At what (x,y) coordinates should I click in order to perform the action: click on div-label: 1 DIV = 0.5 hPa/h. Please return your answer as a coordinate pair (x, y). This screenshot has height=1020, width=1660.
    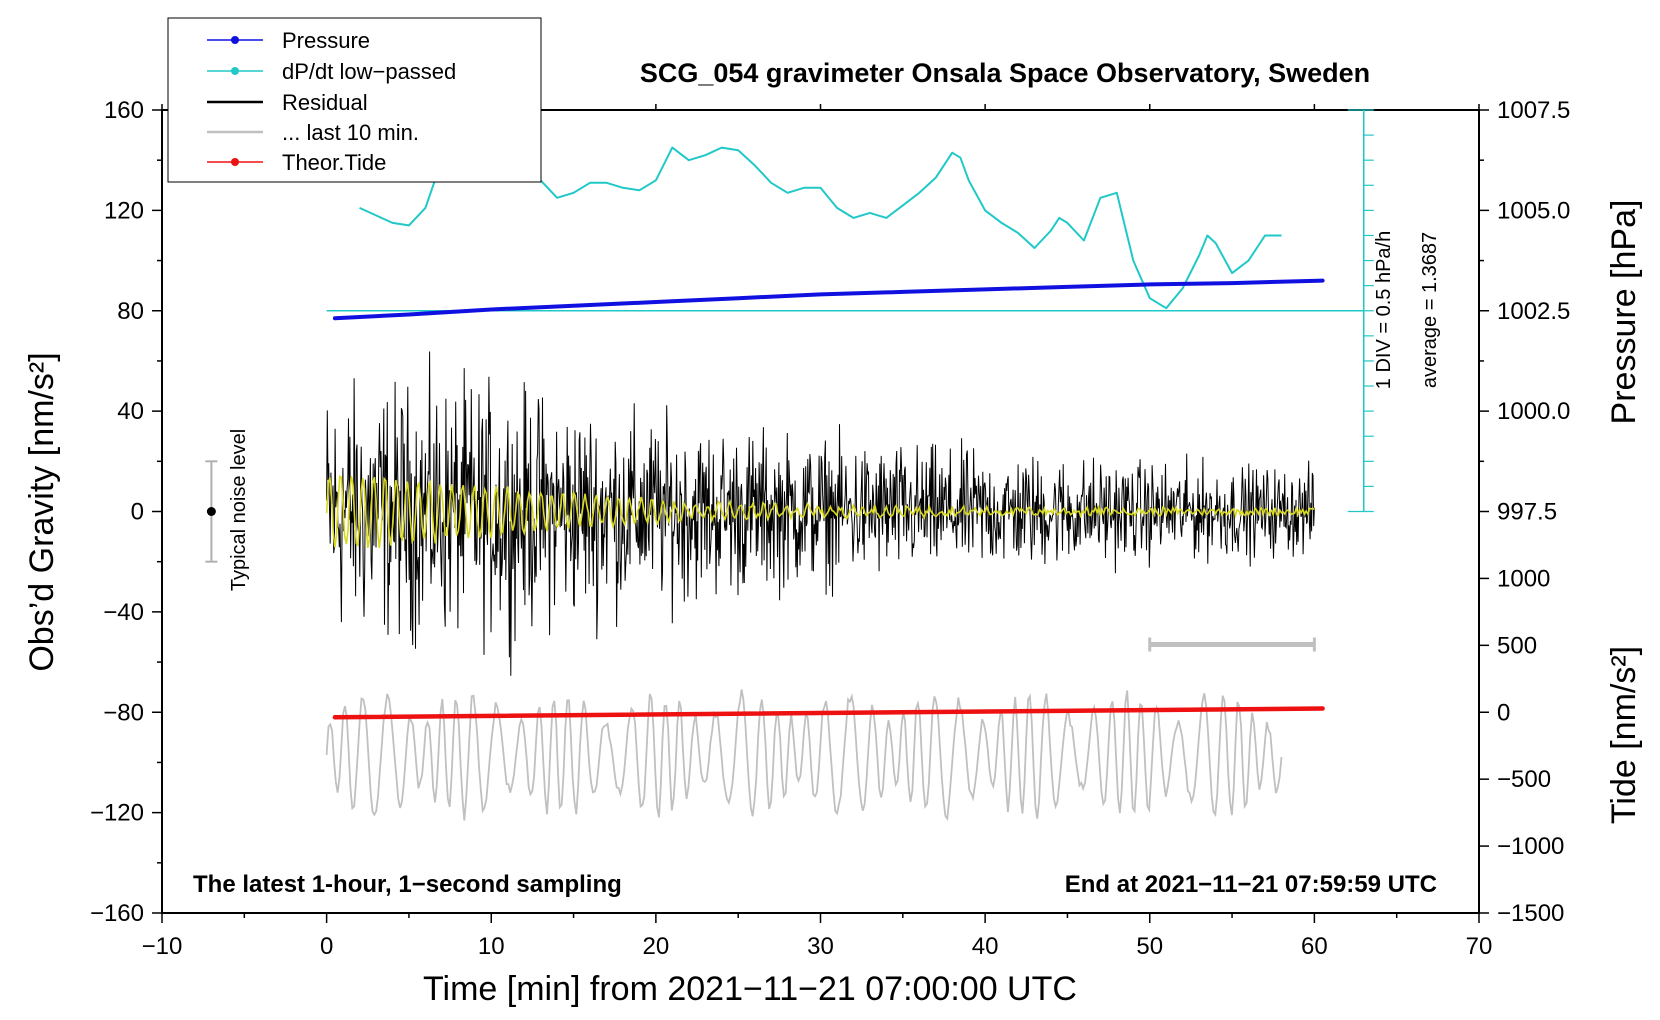
    Looking at the image, I should click on (1384, 310).